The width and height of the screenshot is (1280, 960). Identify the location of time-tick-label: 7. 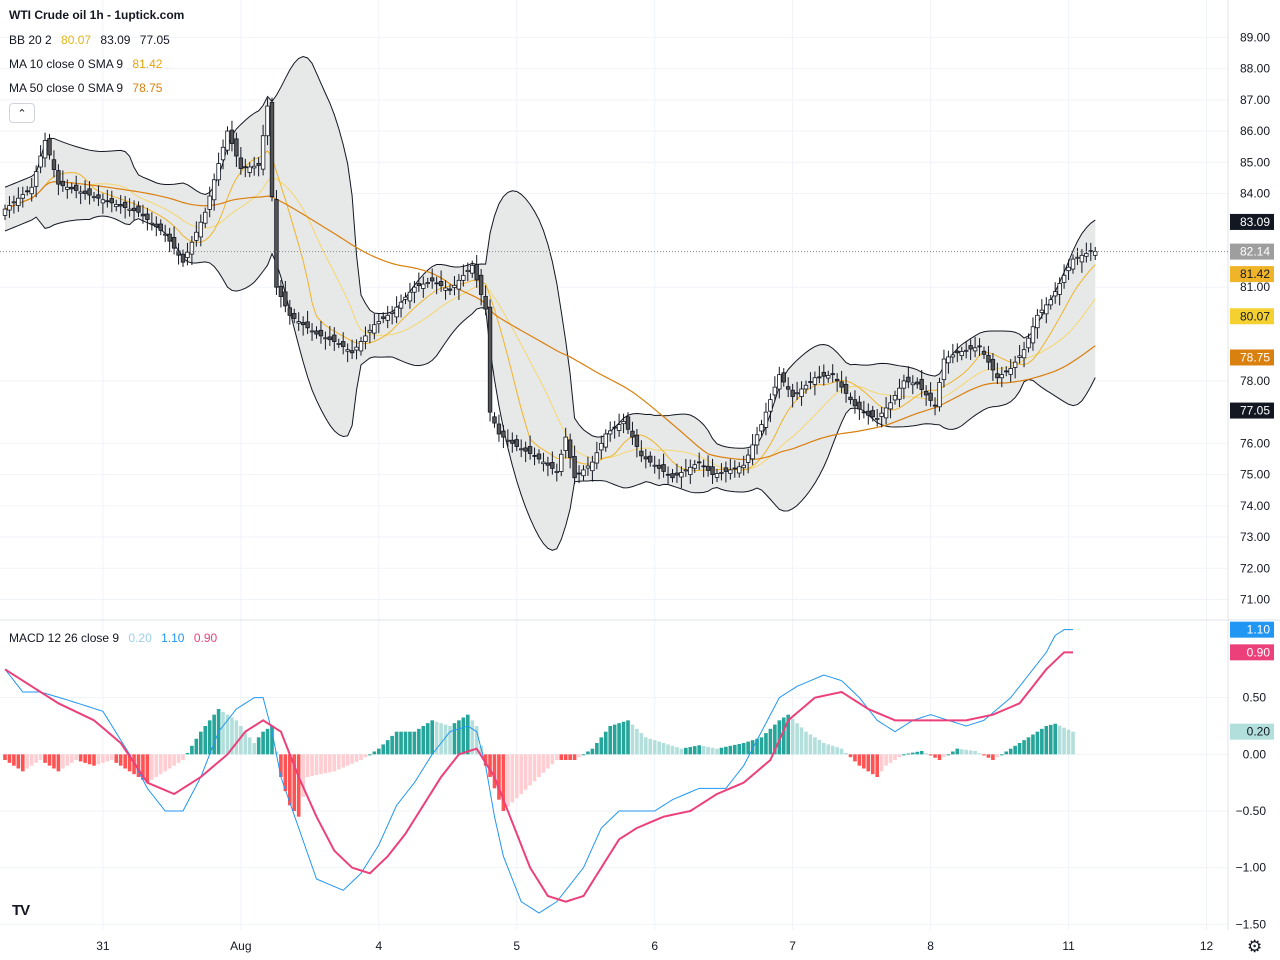
(792, 946).